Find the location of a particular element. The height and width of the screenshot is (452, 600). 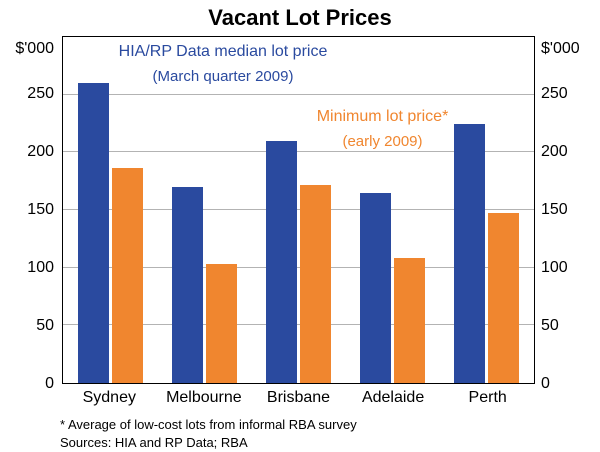

footnote-sources: Sources: HIA and RP Data; RBA is located at coordinates (154, 442).